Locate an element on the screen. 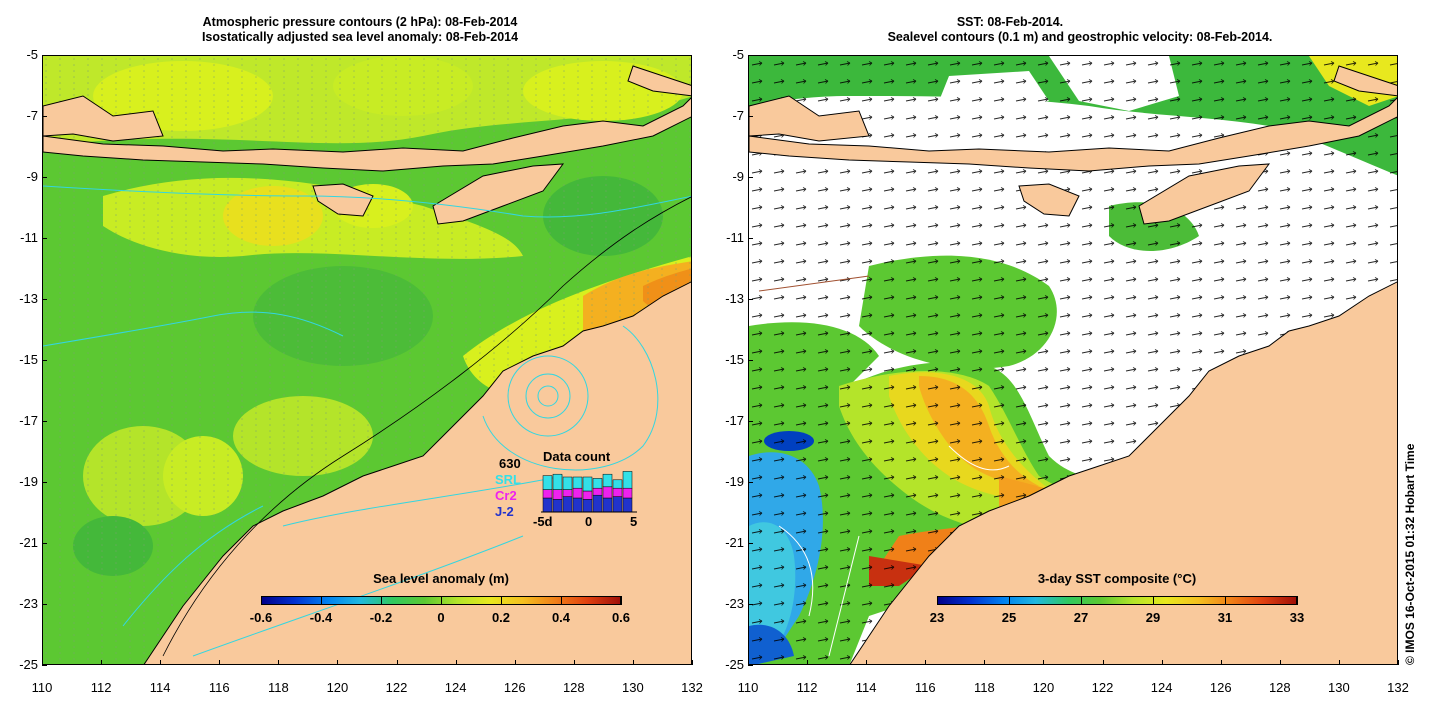 This screenshot has width=1440, height=710. right-xtick-114: 114 is located at coordinates (866, 687).